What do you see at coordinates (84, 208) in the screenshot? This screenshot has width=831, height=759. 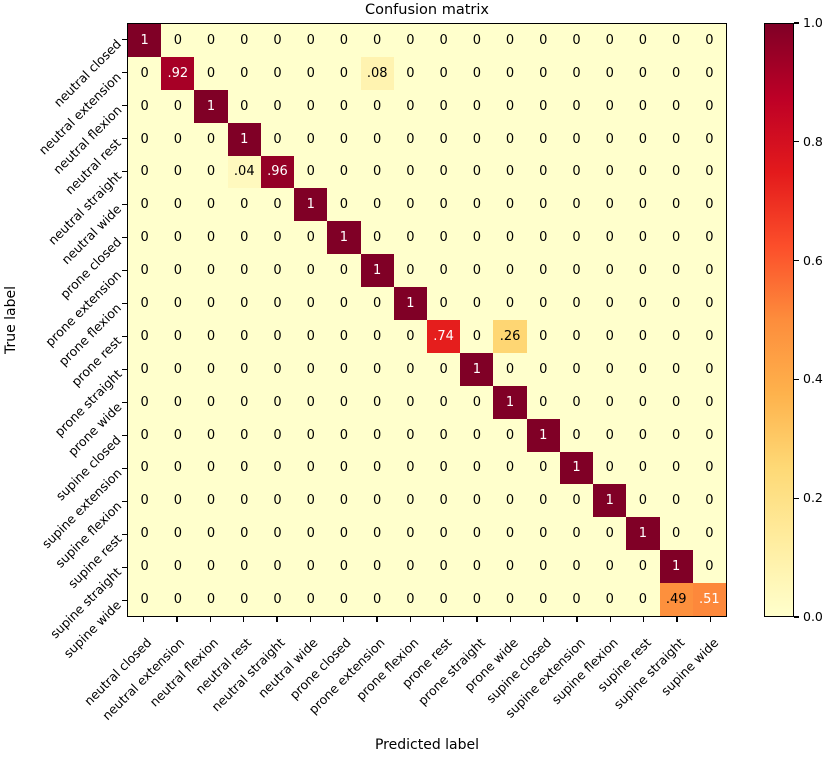 I see `y-tick-label: neutral straight` at bounding box center [84, 208].